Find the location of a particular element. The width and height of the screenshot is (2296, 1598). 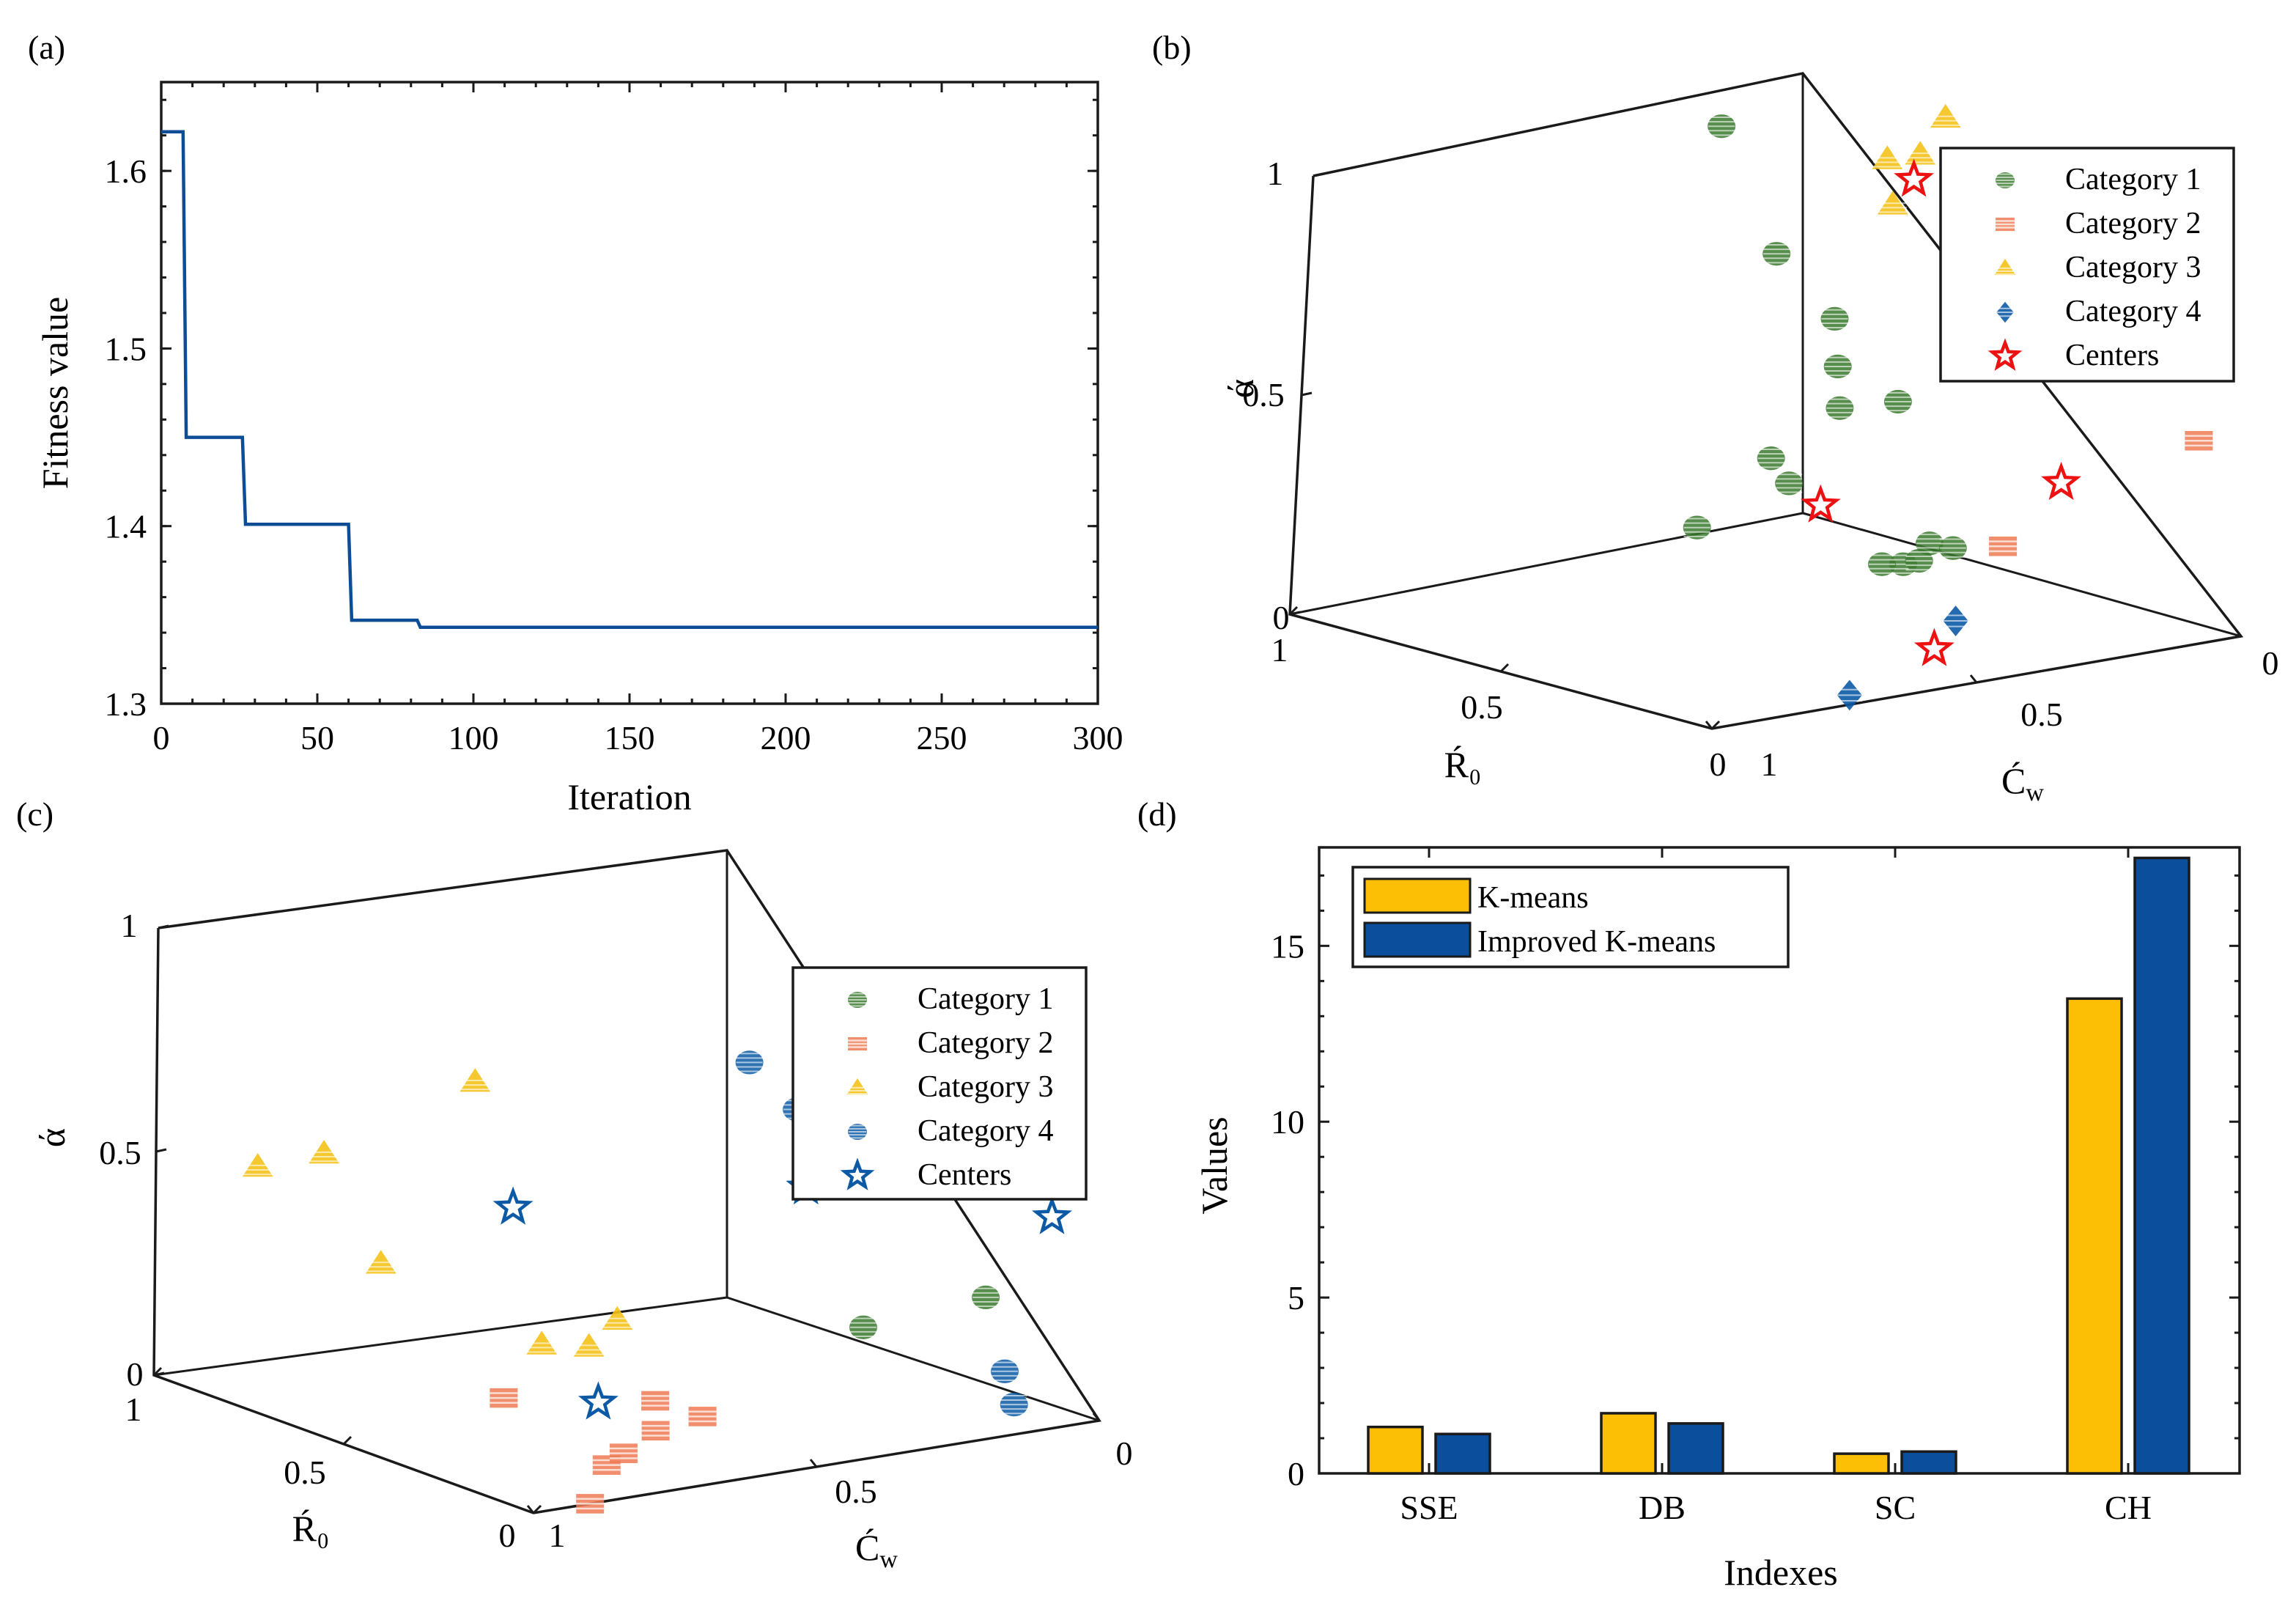

panel-b-ytick-0: 0 is located at coordinates (2270, 663).